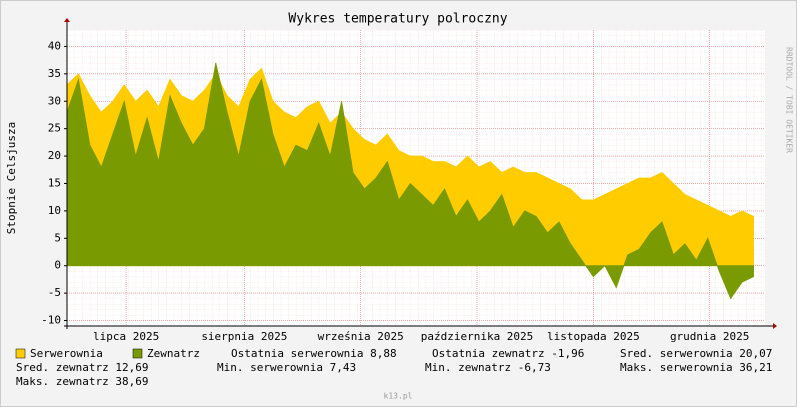 This screenshot has width=797, height=407. What do you see at coordinates (54, 155) in the screenshot?
I see `y-tick-label: 20` at bounding box center [54, 155].